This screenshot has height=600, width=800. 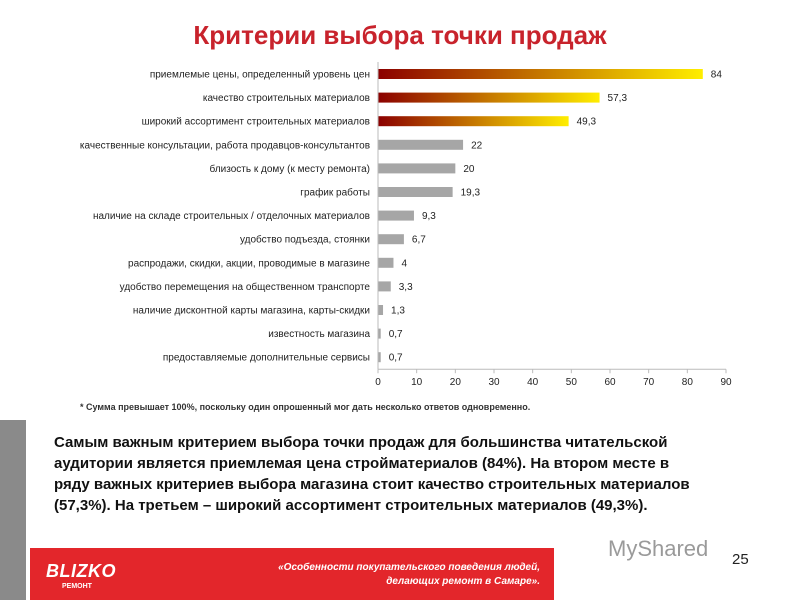 What do you see at coordinates (400, 35) in the screenshot?
I see `page-title: Критерии выбора точки продаж` at bounding box center [400, 35].